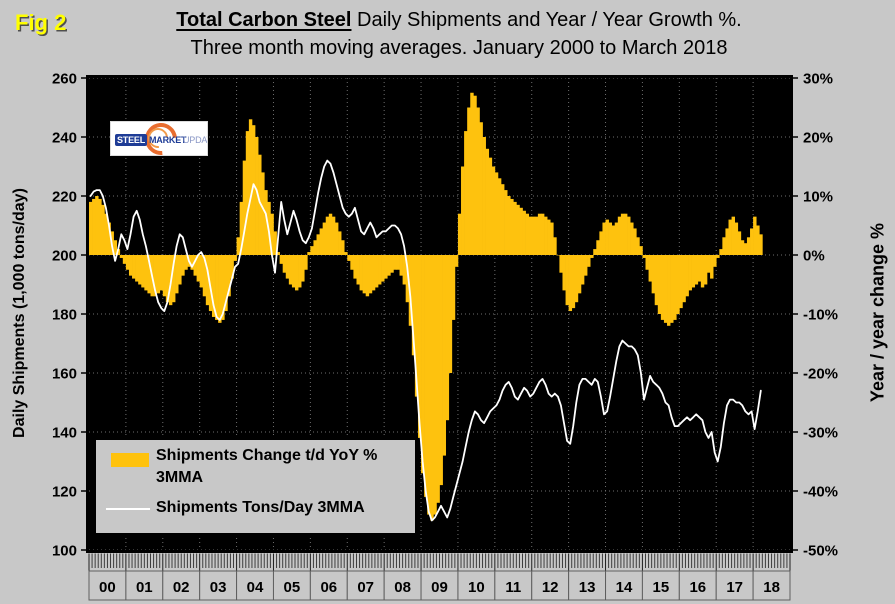  Describe the element at coordinates (159, 138) in the screenshot. I see `steel-market-update-logo: STEEL MARKET UPDATE` at that location.